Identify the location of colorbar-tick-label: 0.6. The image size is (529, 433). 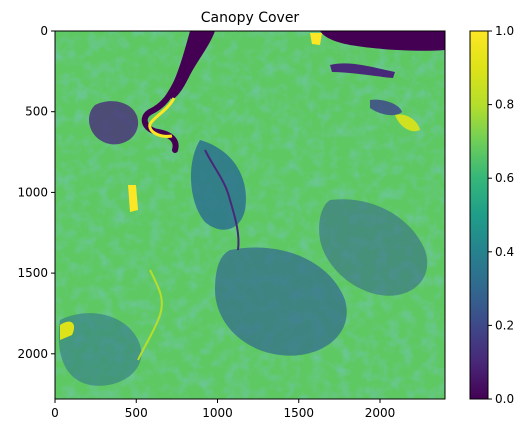
(504, 178).